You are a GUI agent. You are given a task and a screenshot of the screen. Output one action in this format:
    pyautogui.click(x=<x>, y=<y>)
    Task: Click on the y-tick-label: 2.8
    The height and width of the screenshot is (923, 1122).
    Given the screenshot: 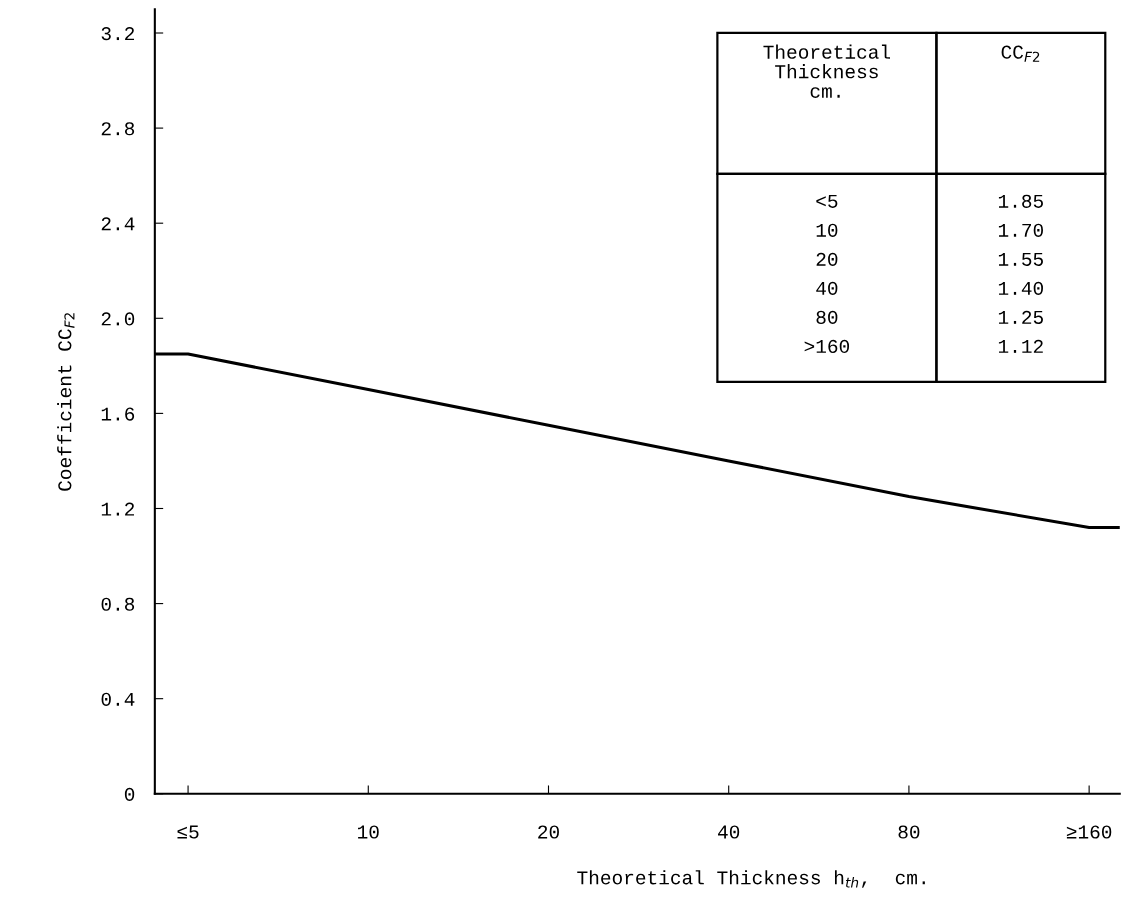 What is the action you would take?
    pyautogui.click(x=118, y=129)
    